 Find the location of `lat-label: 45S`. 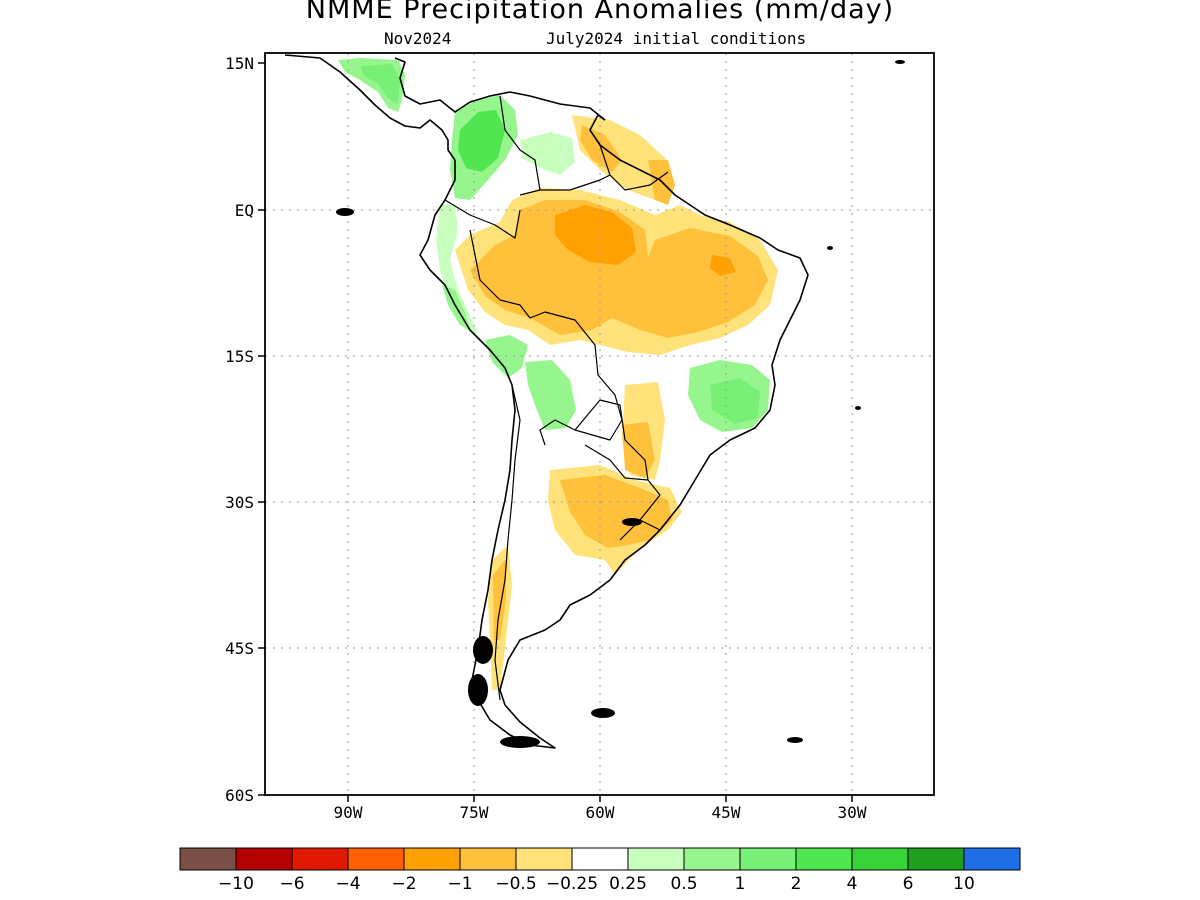

lat-label: 45S is located at coordinates (239, 648).